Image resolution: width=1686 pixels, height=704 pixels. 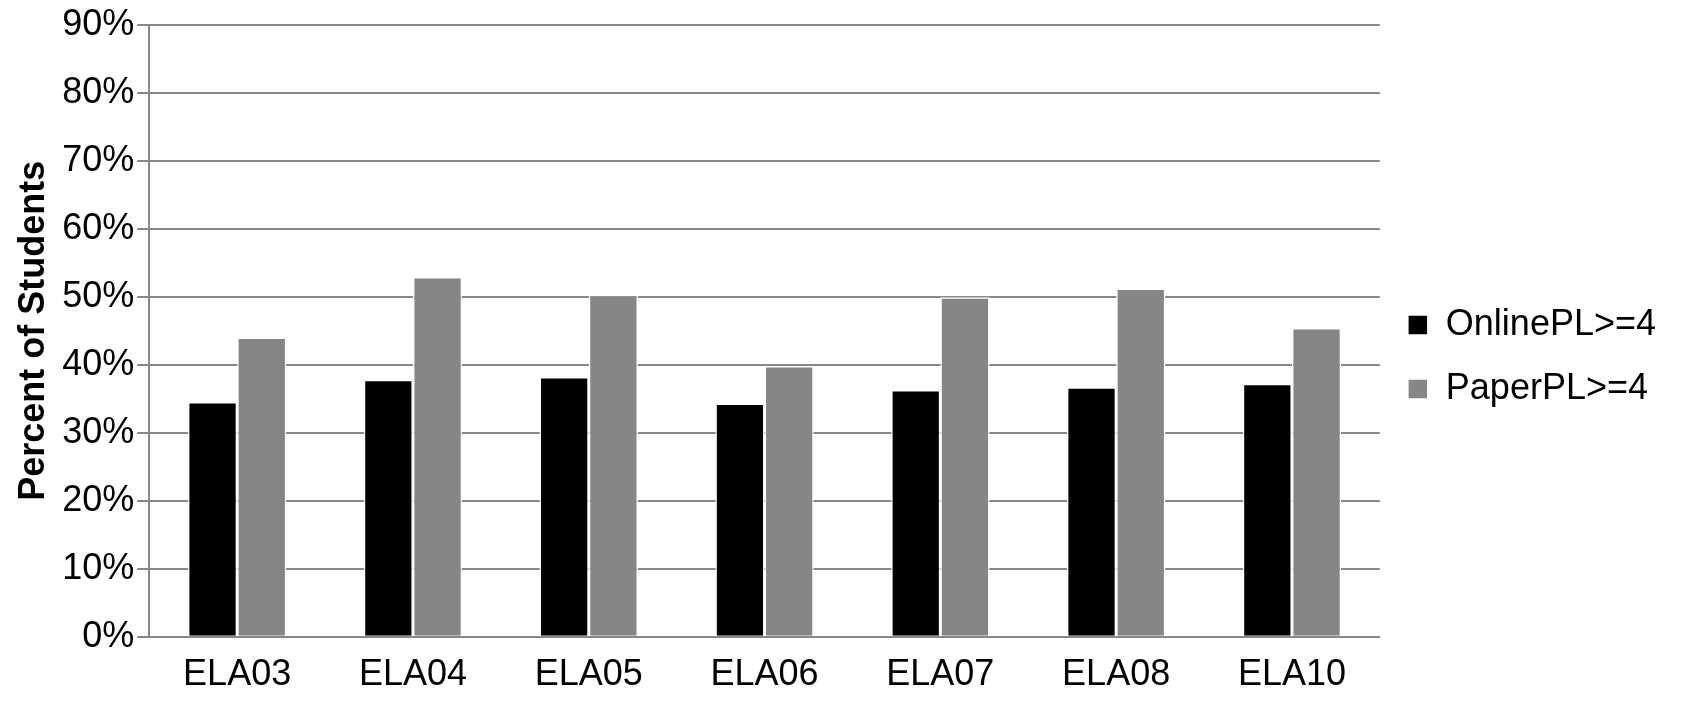 I want to click on y-tick-label: 70%, so click(x=98, y=158).